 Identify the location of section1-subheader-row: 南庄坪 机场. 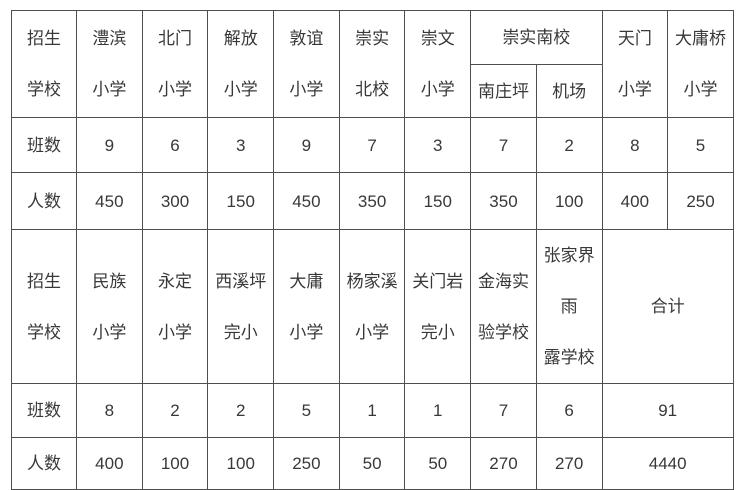
(373, 91).